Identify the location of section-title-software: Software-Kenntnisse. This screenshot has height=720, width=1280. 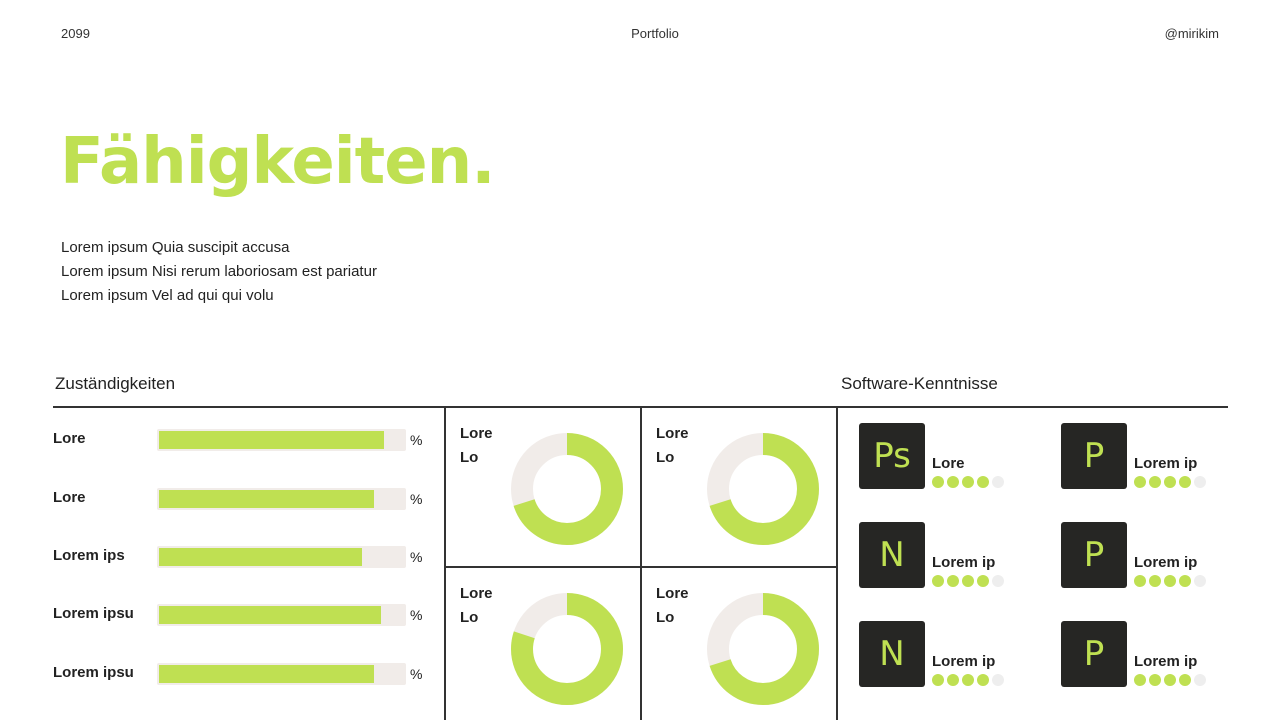
(919, 383).